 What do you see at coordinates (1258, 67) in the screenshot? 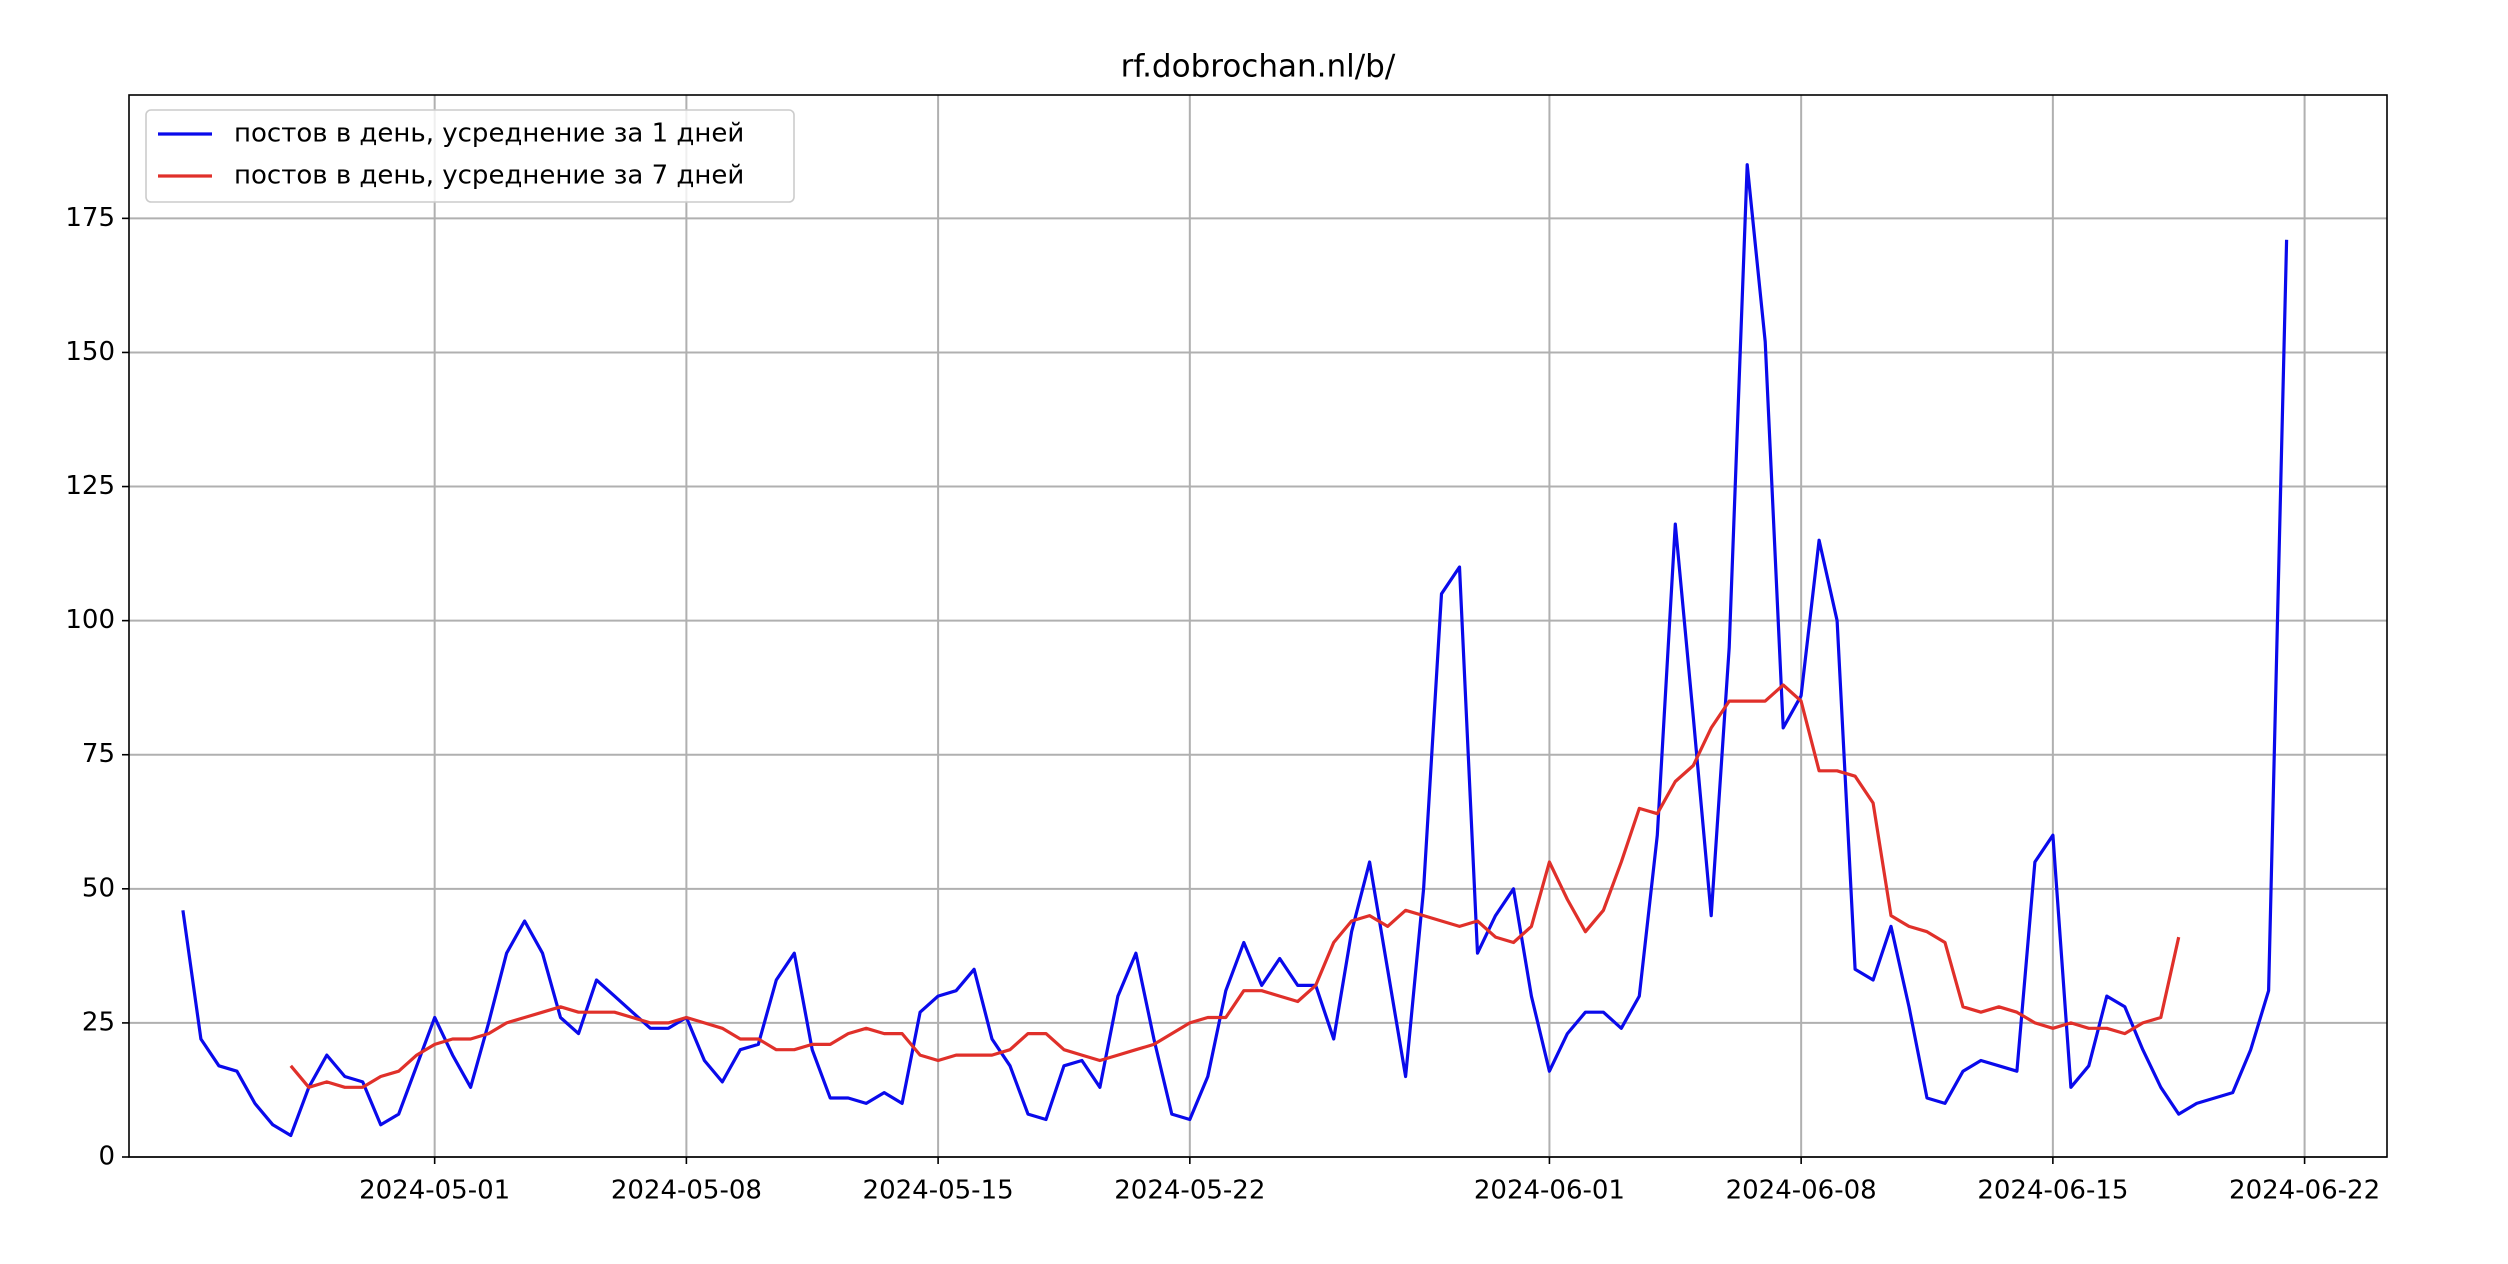
I see `chart-title: rf.dobrochan.nl/b/` at bounding box center [1258, 67].